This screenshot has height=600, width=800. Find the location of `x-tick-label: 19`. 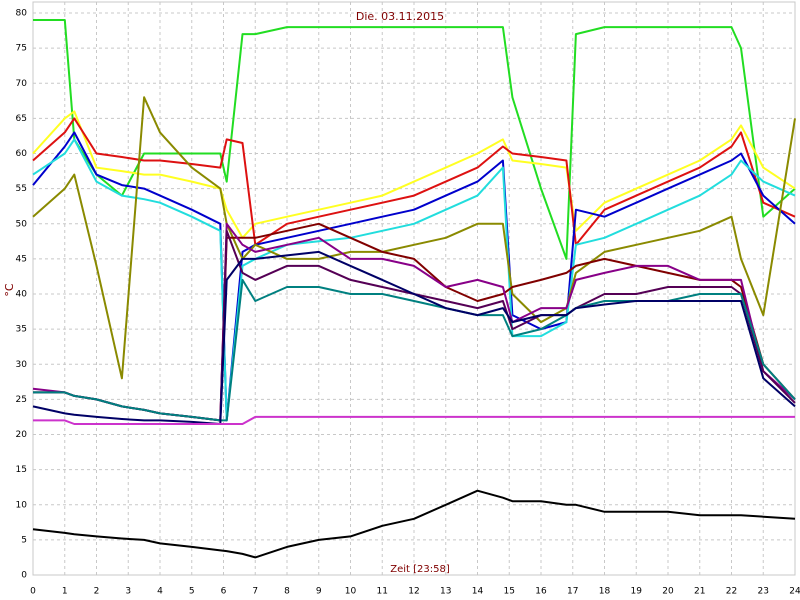

x-tick-label: 19 is located at coordinates (637, 592).